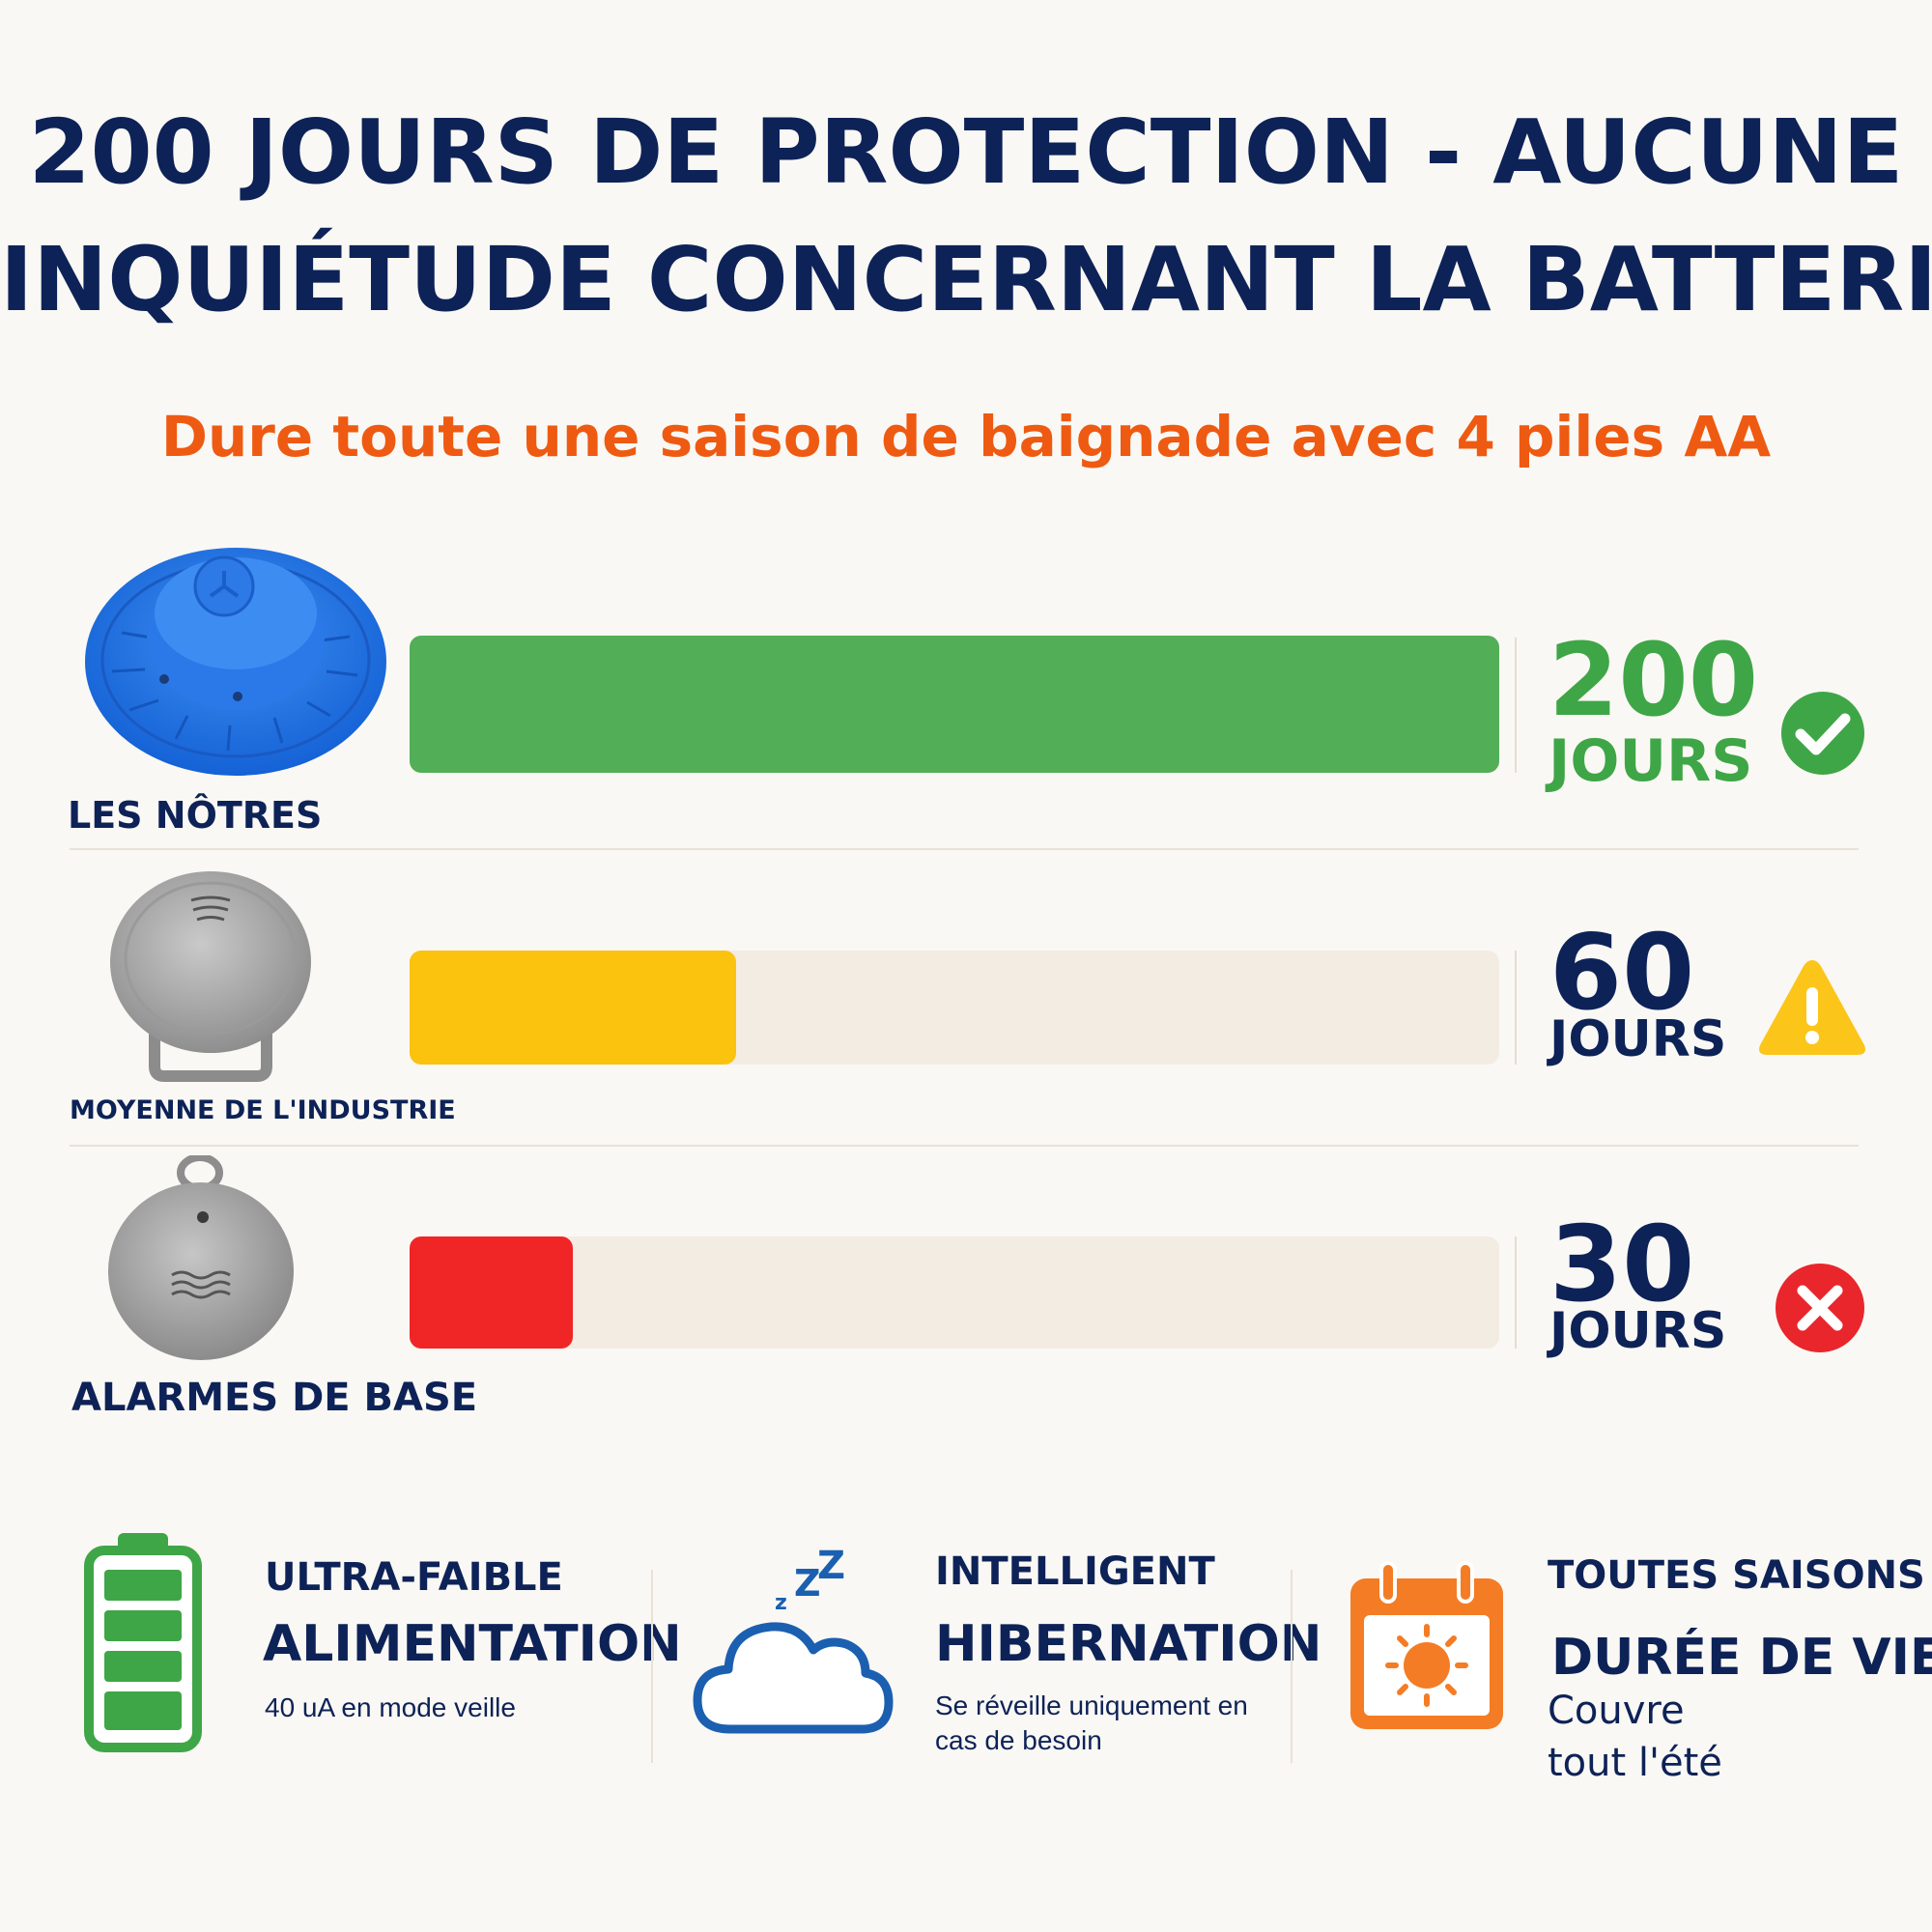  Describe the element at coordinates (235, 662) in the screenshot. I see `blue-pool-alarm-image` at that location.